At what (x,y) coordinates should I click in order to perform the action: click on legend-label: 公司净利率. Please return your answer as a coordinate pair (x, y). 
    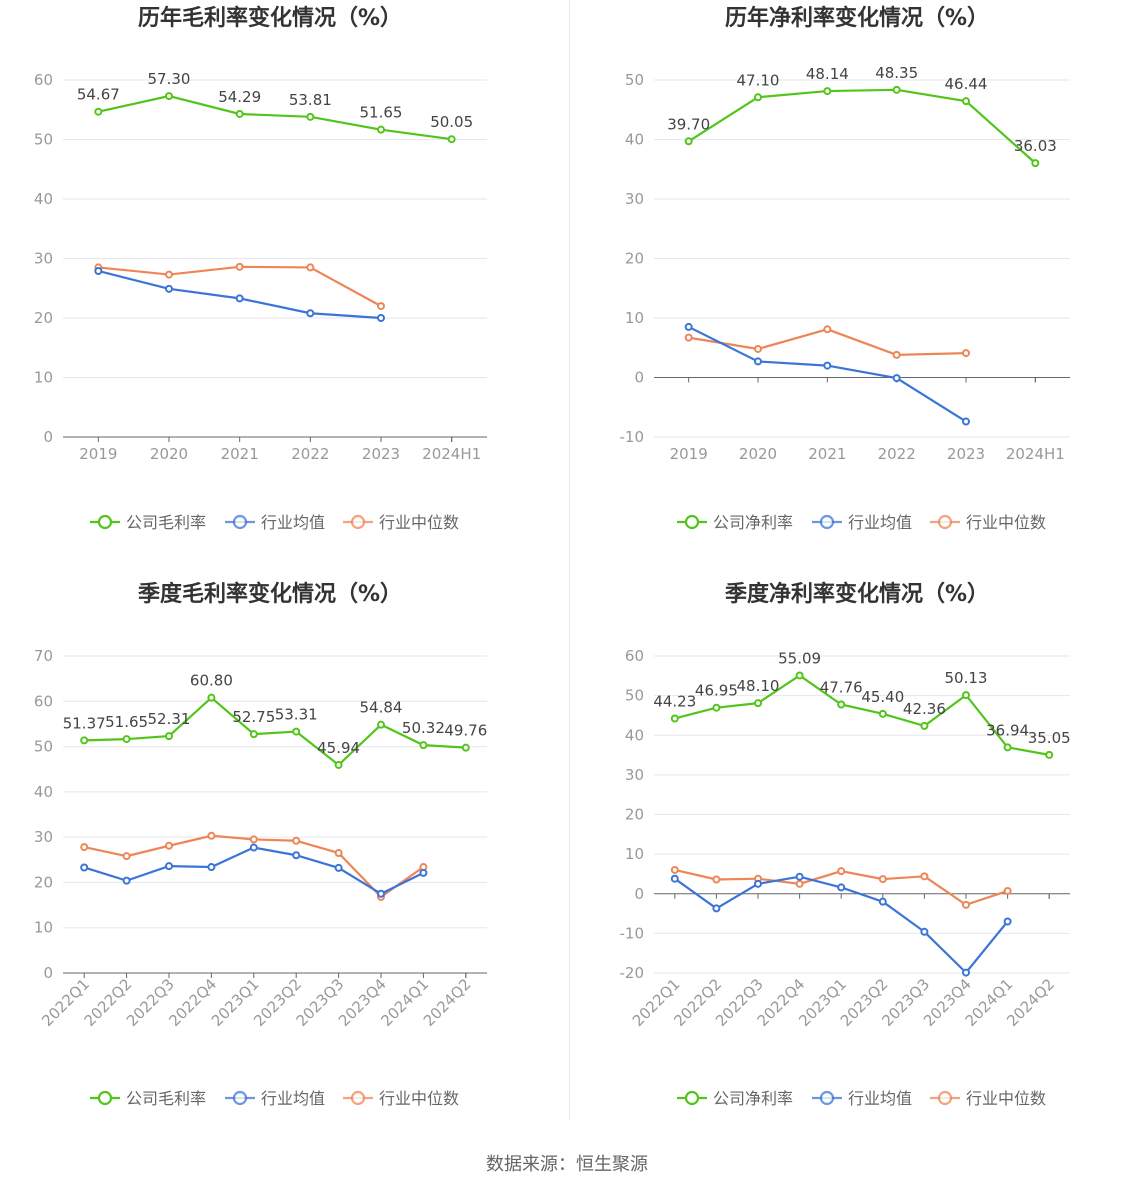
    Looking at the image, I should click on (753, 522).